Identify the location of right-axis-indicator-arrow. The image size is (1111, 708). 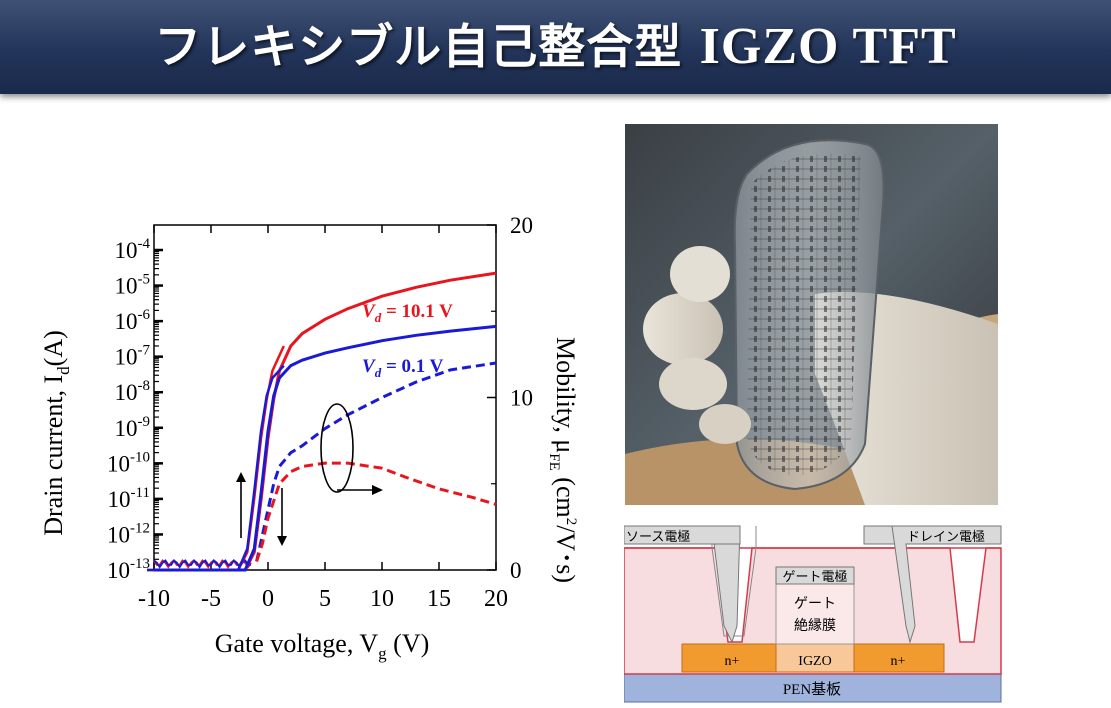
(351, 449).